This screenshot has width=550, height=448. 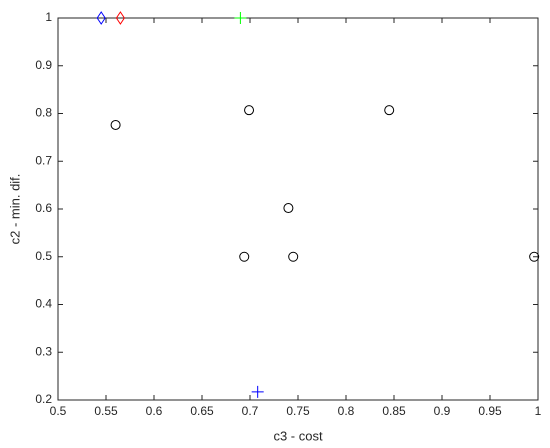 I want to click on x-tick-label: 0.5, so click(x=58, y=411).